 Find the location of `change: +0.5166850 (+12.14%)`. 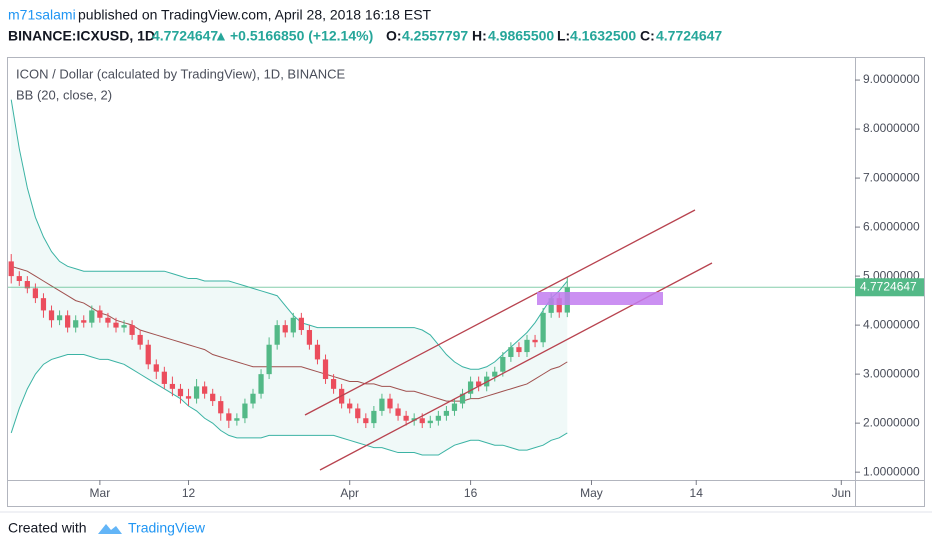

change: +0.5166850 (+12.14%) is located at coordinates (301, 36).